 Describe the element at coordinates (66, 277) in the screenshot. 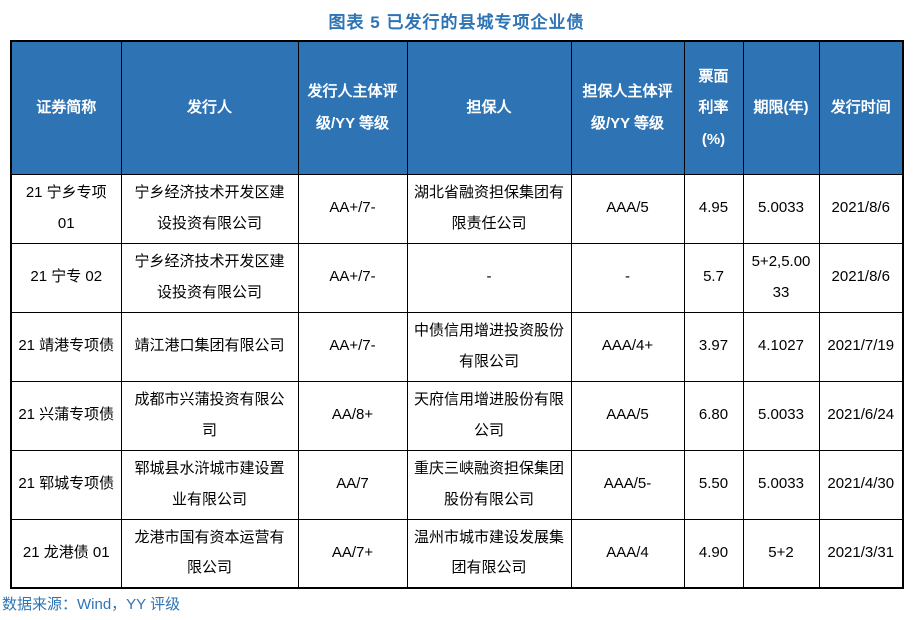

I see `table-cell: 21 宁专 02` at that location.